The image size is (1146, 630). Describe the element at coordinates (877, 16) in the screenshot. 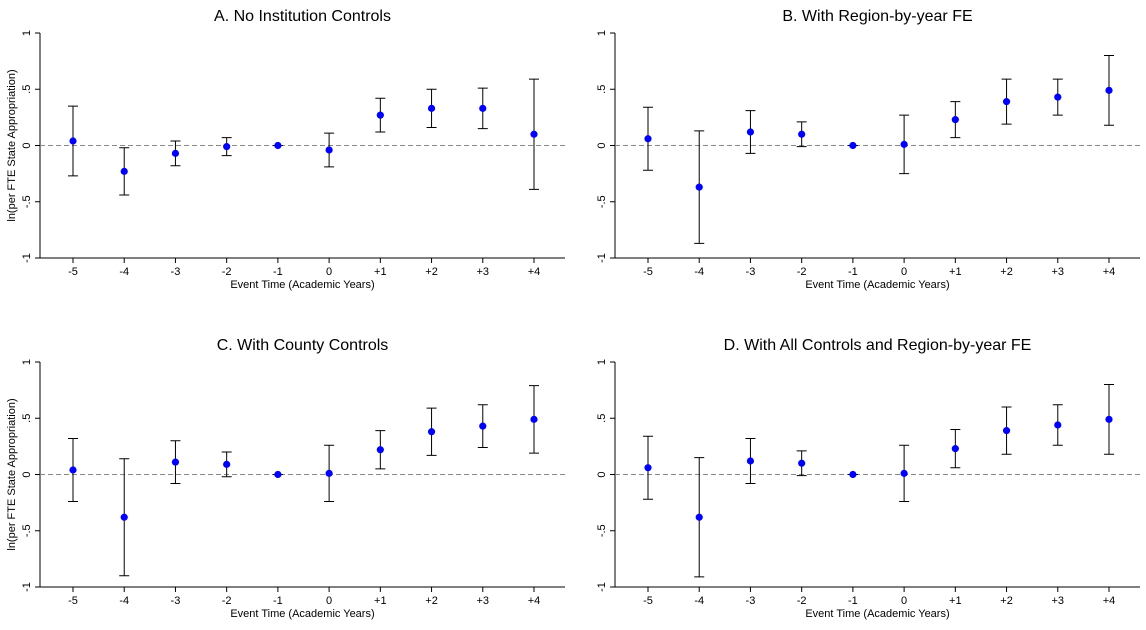

I see `chart-title: B. With Region-by-year FE` at that location.